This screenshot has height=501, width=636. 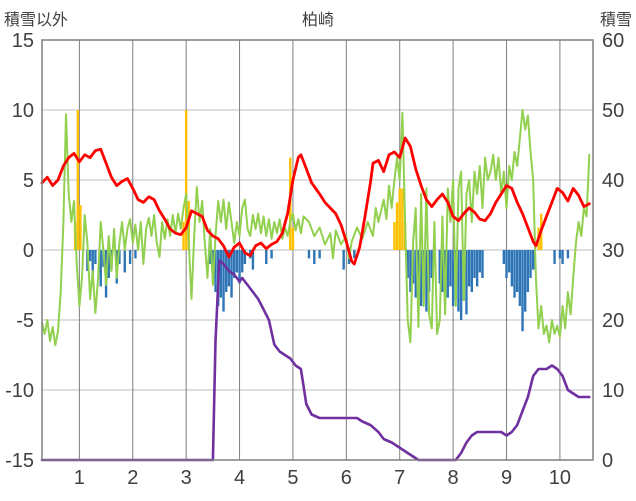 I want to click on svg-text: 4, so click(x=239, y=478).